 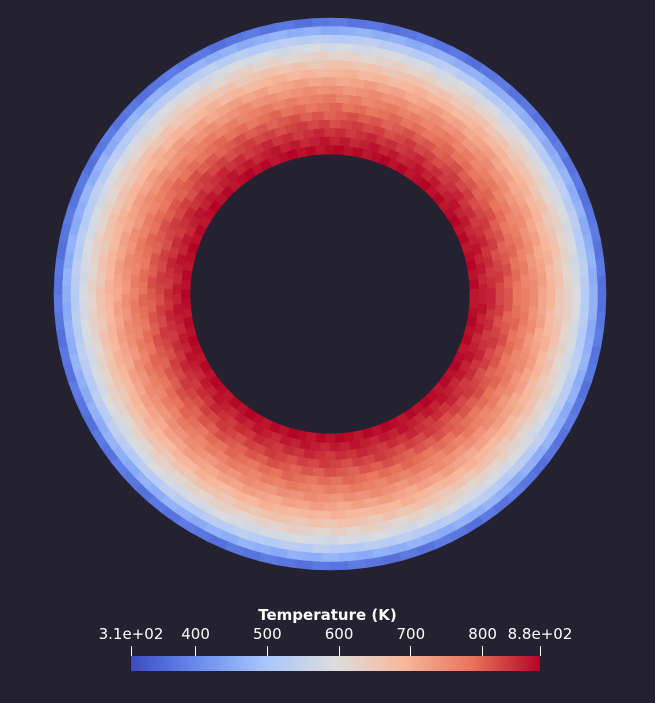 What do you see at coordinates (482, 634) in the screenshot?
I see `colorbar-tick-label: 800` at bounding box center [482, 634].